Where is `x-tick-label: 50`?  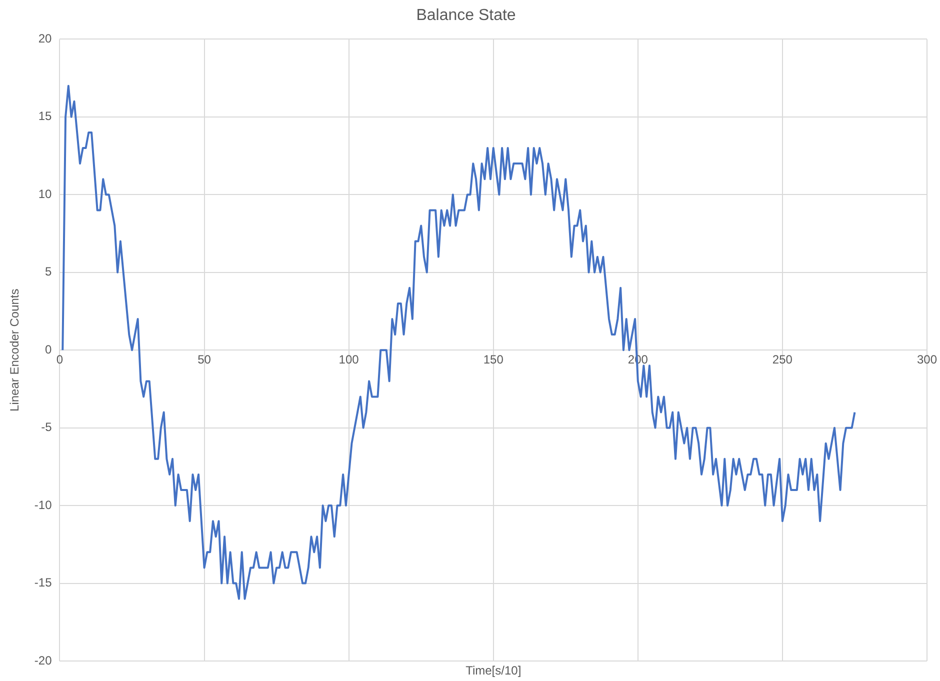 x-tick-label: 50 is located at coordinates (205, 359).